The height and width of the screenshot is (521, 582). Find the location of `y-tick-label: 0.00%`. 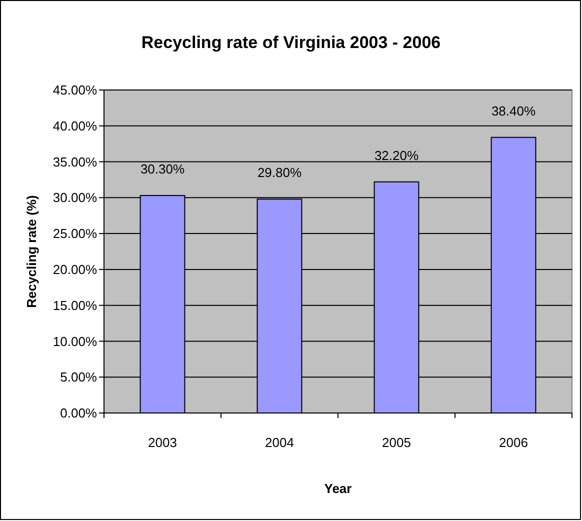

y-tick-label: 0.00% is located at coordinates (79, 413).